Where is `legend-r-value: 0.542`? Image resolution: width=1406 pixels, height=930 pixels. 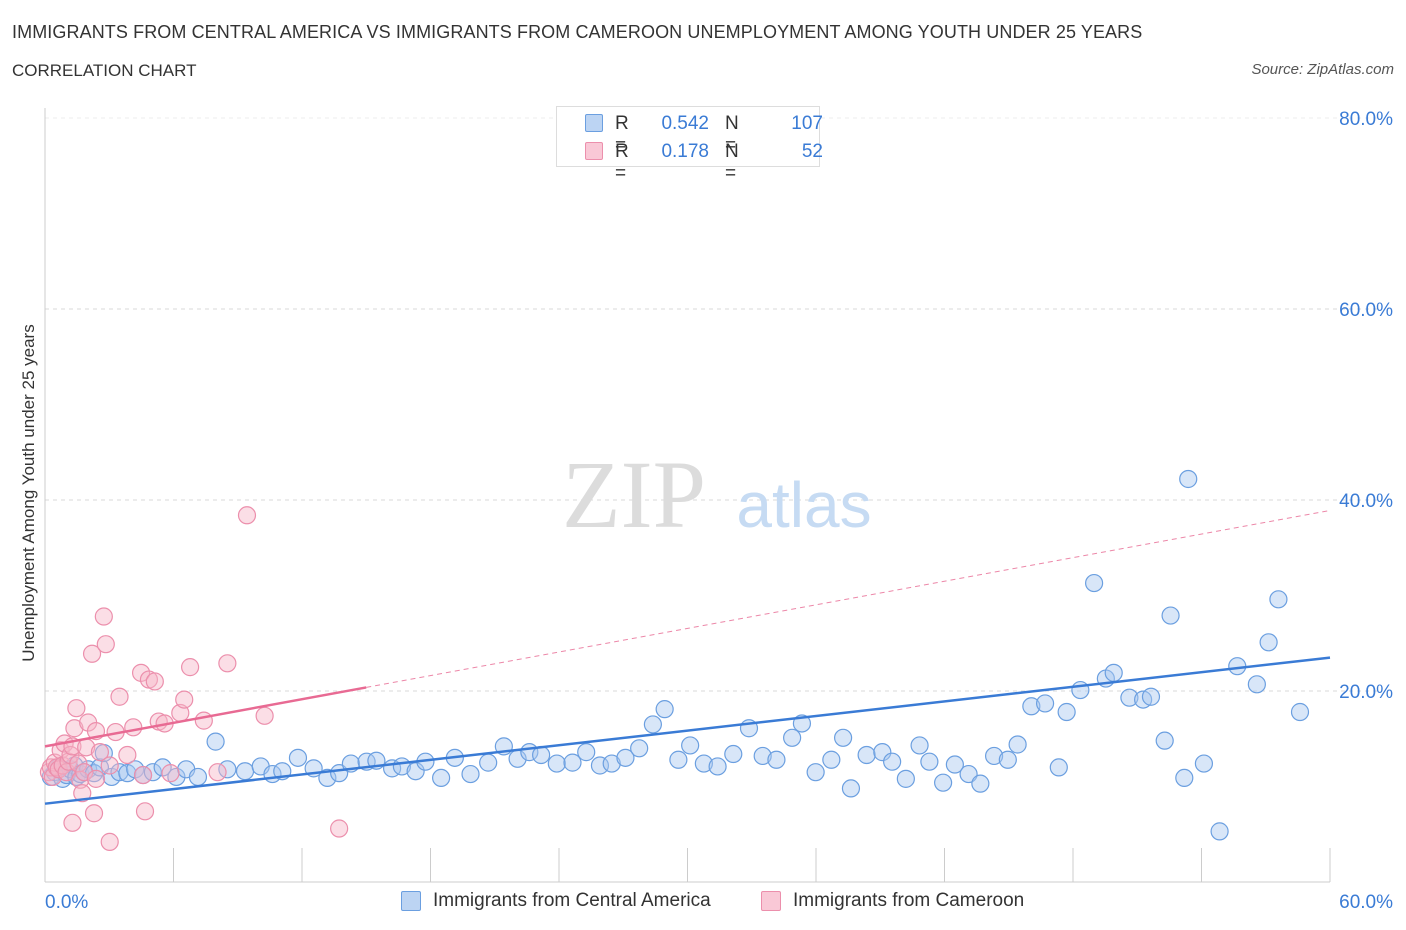 legend-r-value: 0.542 is located at coordinates (685, 123).